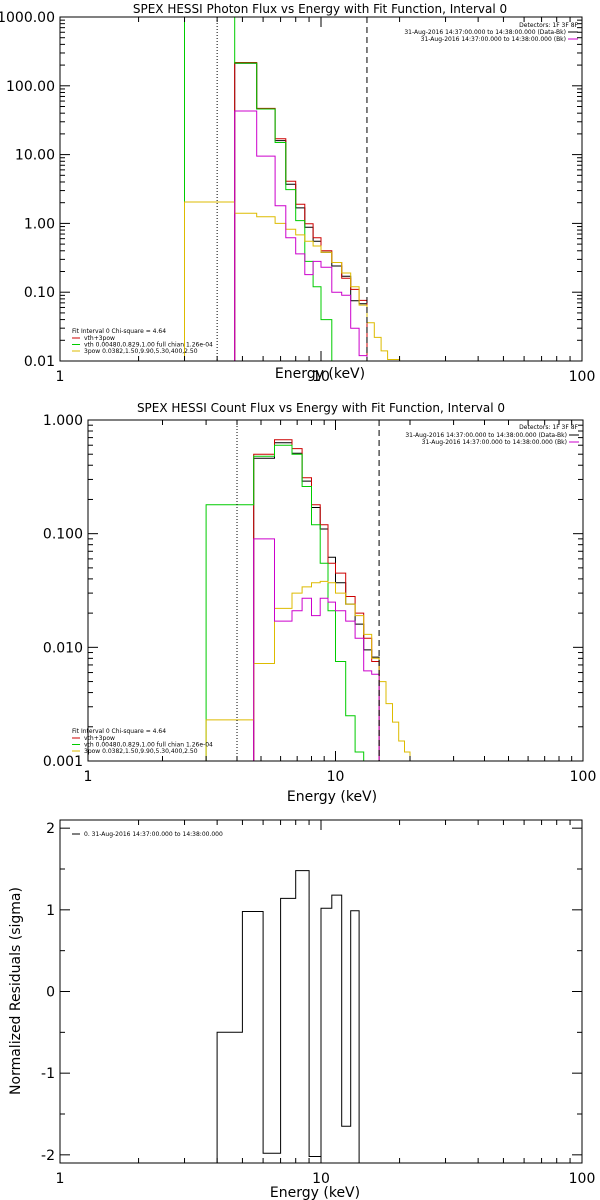 The image size is (600, 1200). I want to click on residuals-y-tick-label: -2, so click(48, 1156).